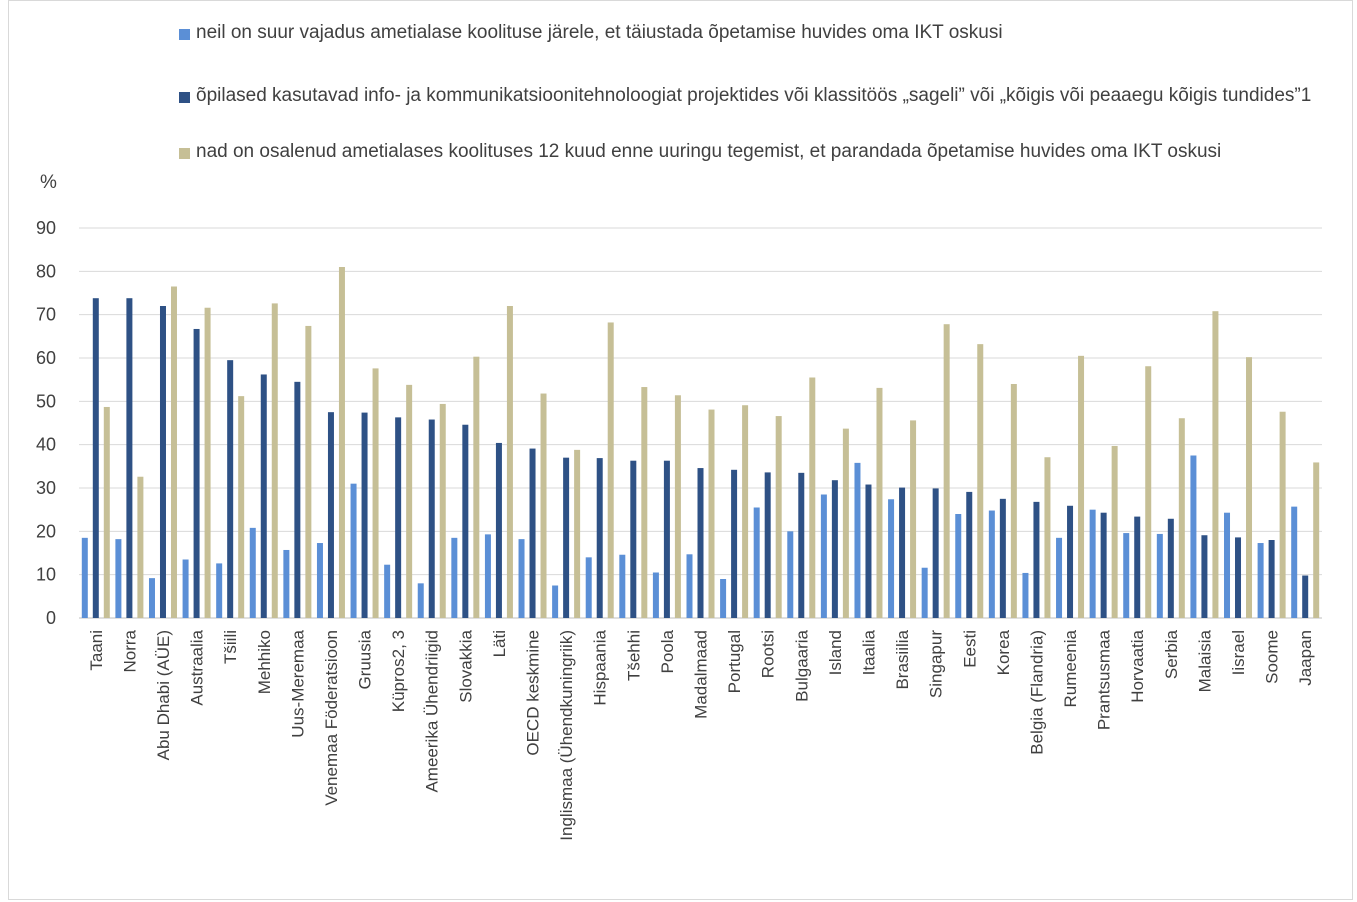 This screenshot has height=902, width=1357. I want to click on x-tick-label: Gruusia, so click(365, 659).